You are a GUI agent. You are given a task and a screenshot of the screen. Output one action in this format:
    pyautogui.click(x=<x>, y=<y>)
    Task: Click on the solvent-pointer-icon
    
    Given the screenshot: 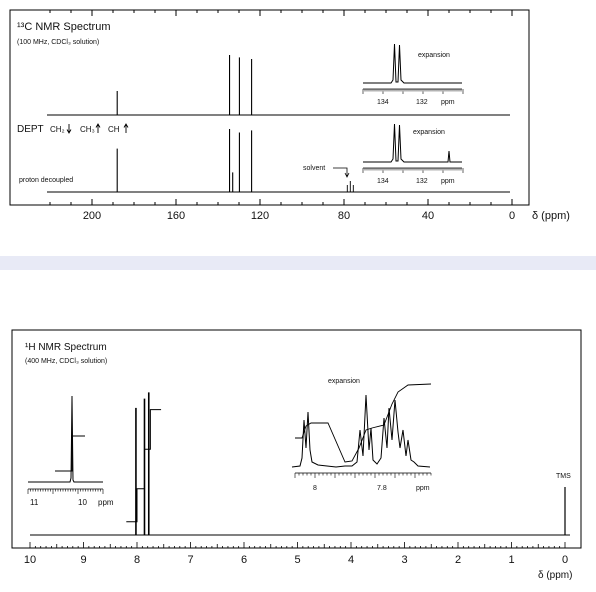 What is the action you would take?
    pyautogui.click(x=341, y=172)
    